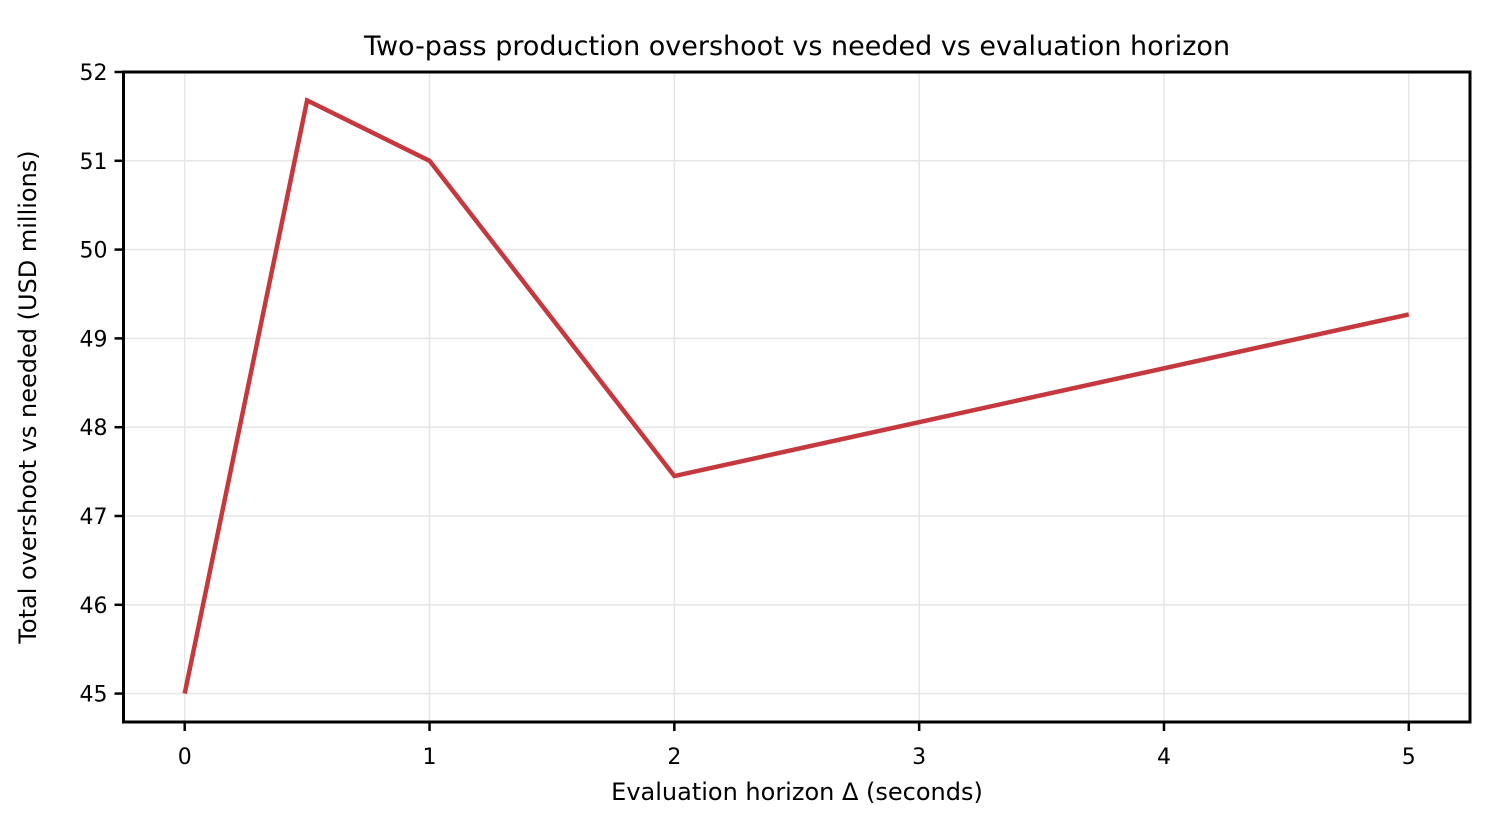 The image size is (1500, 840). What do you see at coordinates (185, 757) in the screenshot?
I see `x-tick-label: 0` at bounding box center [185, 757].